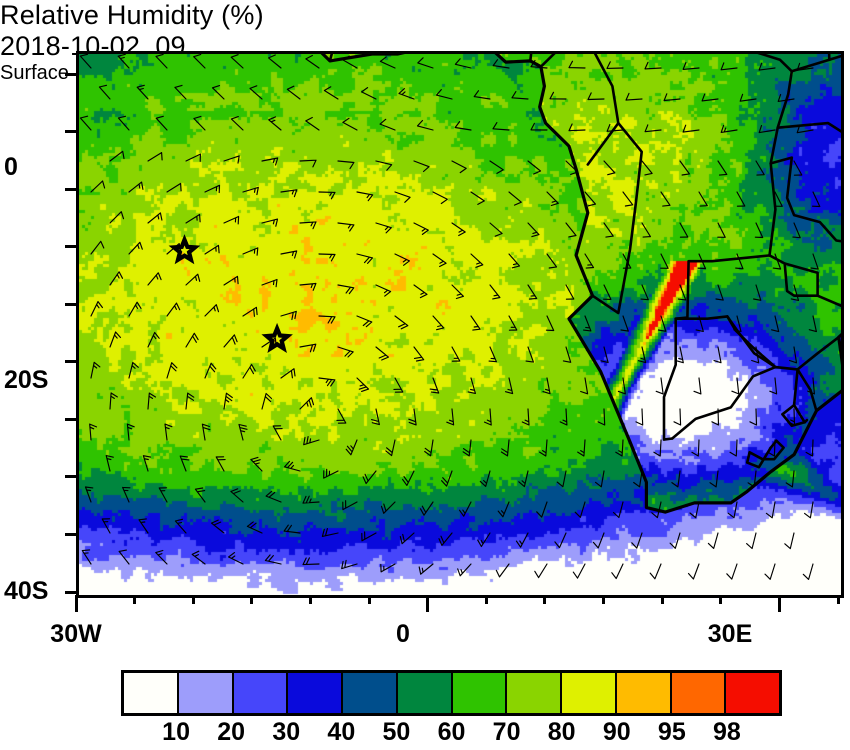 The width and height of the screenshot is (850, 750). Describe the element at coordinates (231, 732) in the screenshot. I see `colorbar-tick-20: 20` at that location.